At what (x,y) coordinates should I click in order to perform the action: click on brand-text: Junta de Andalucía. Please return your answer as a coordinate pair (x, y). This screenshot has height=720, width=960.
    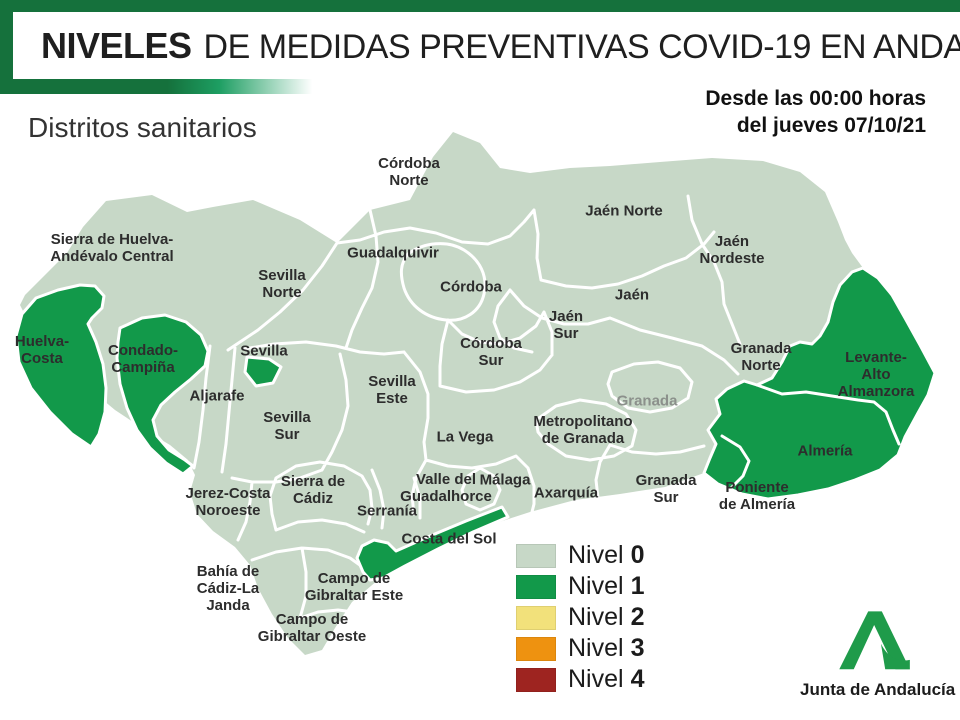
    Looking at the image, I should click on (878, 689).